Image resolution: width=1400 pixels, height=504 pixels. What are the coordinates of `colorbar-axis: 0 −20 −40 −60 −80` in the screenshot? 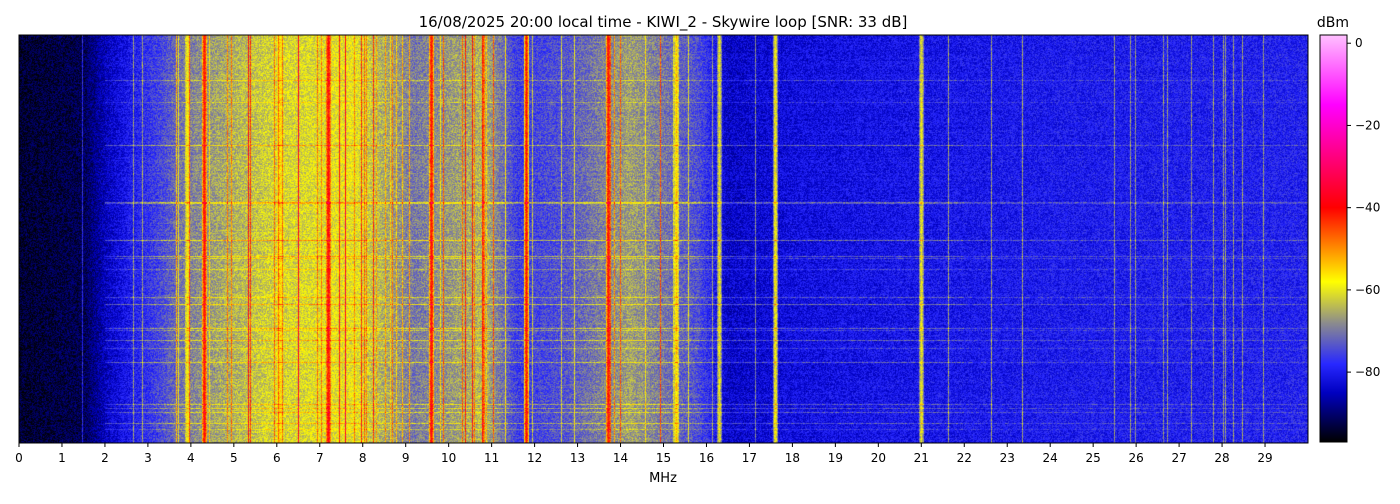 It's located at (1363, 207).